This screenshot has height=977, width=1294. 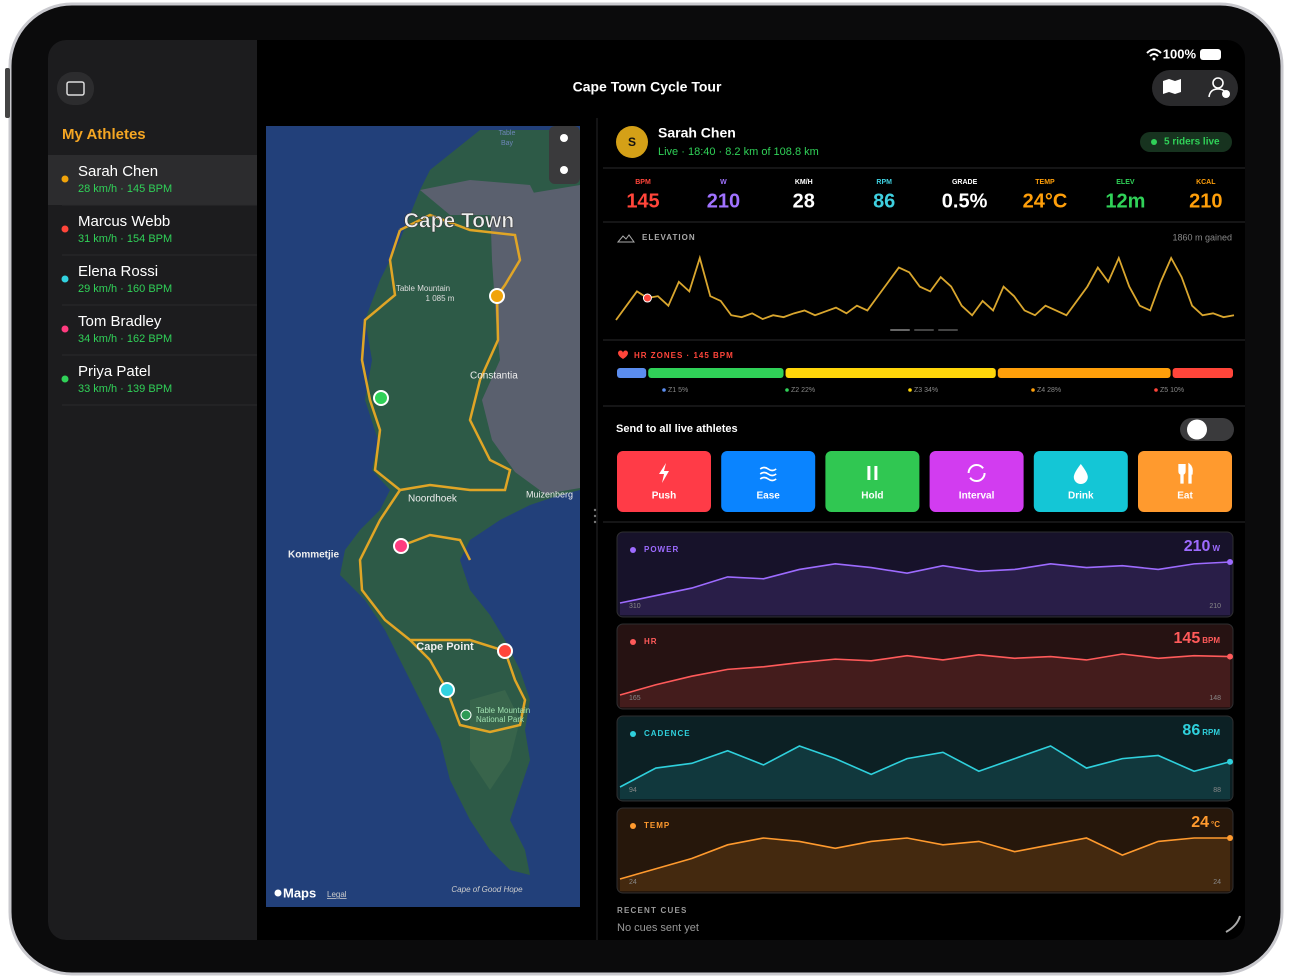 I want to click on land-coast, so click(x=495, y=740).